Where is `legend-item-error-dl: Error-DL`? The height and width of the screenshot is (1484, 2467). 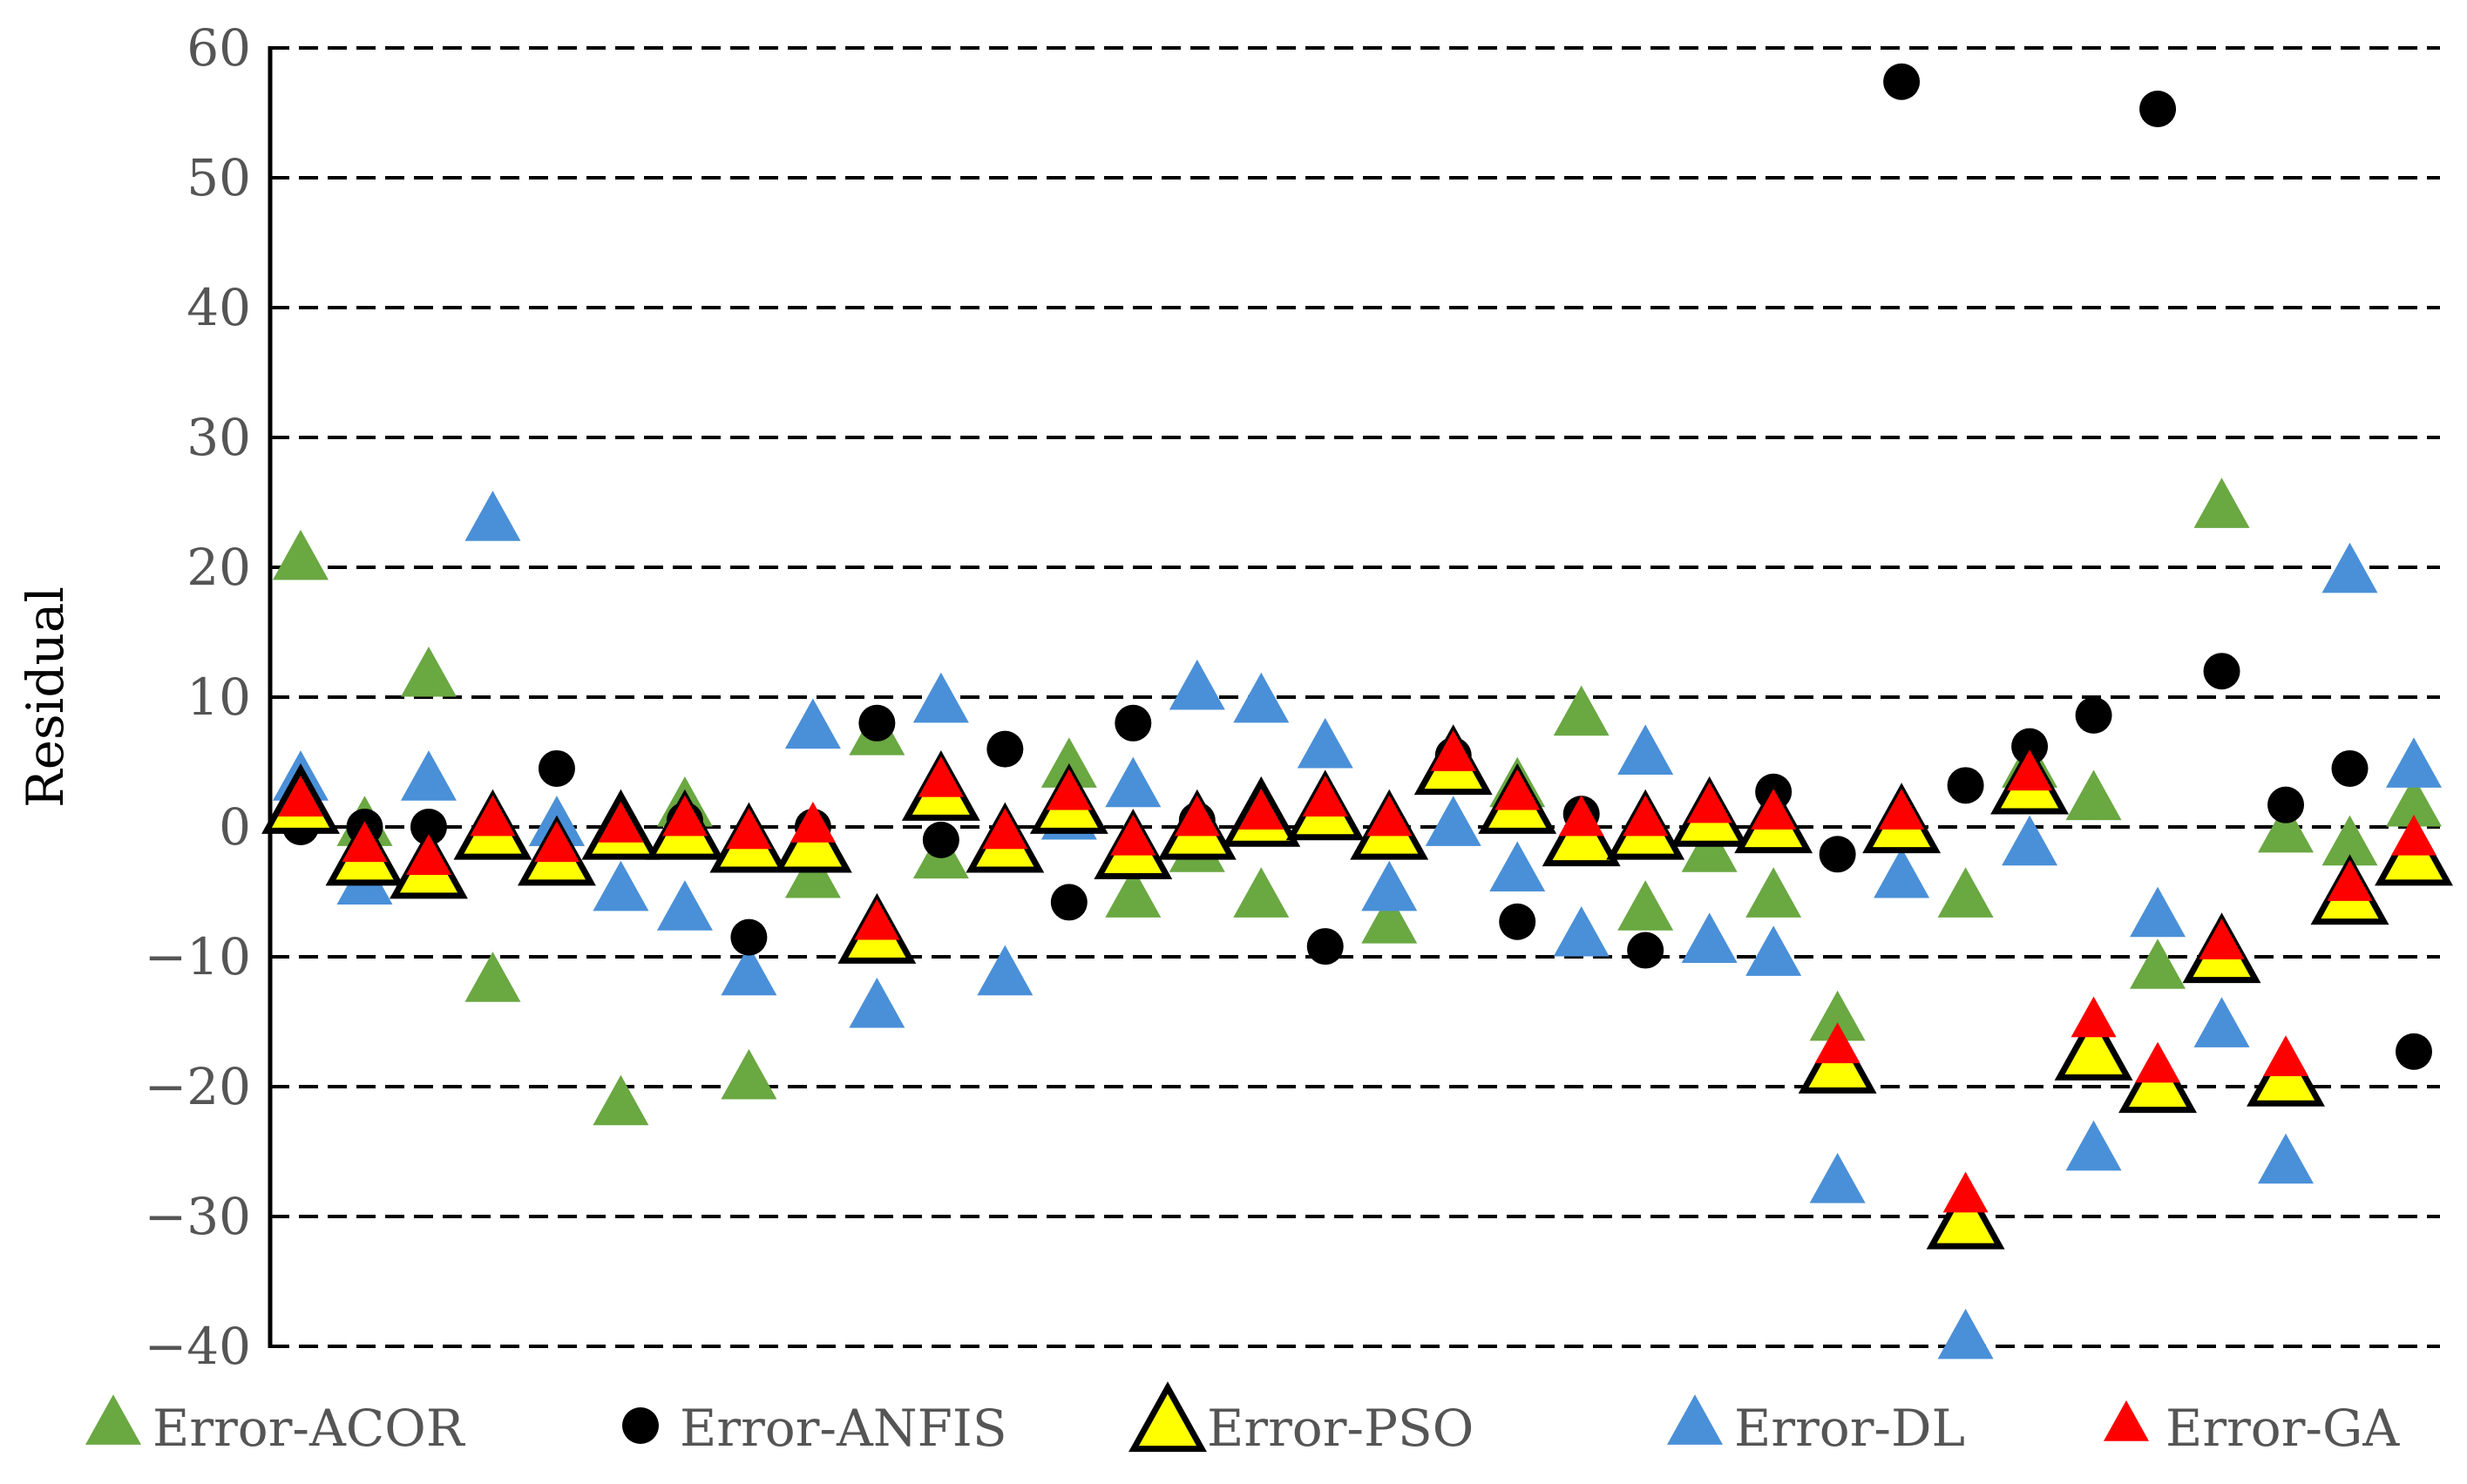
legend-item-error-dl: Error-DL is located at coordinates (1816, 1426).